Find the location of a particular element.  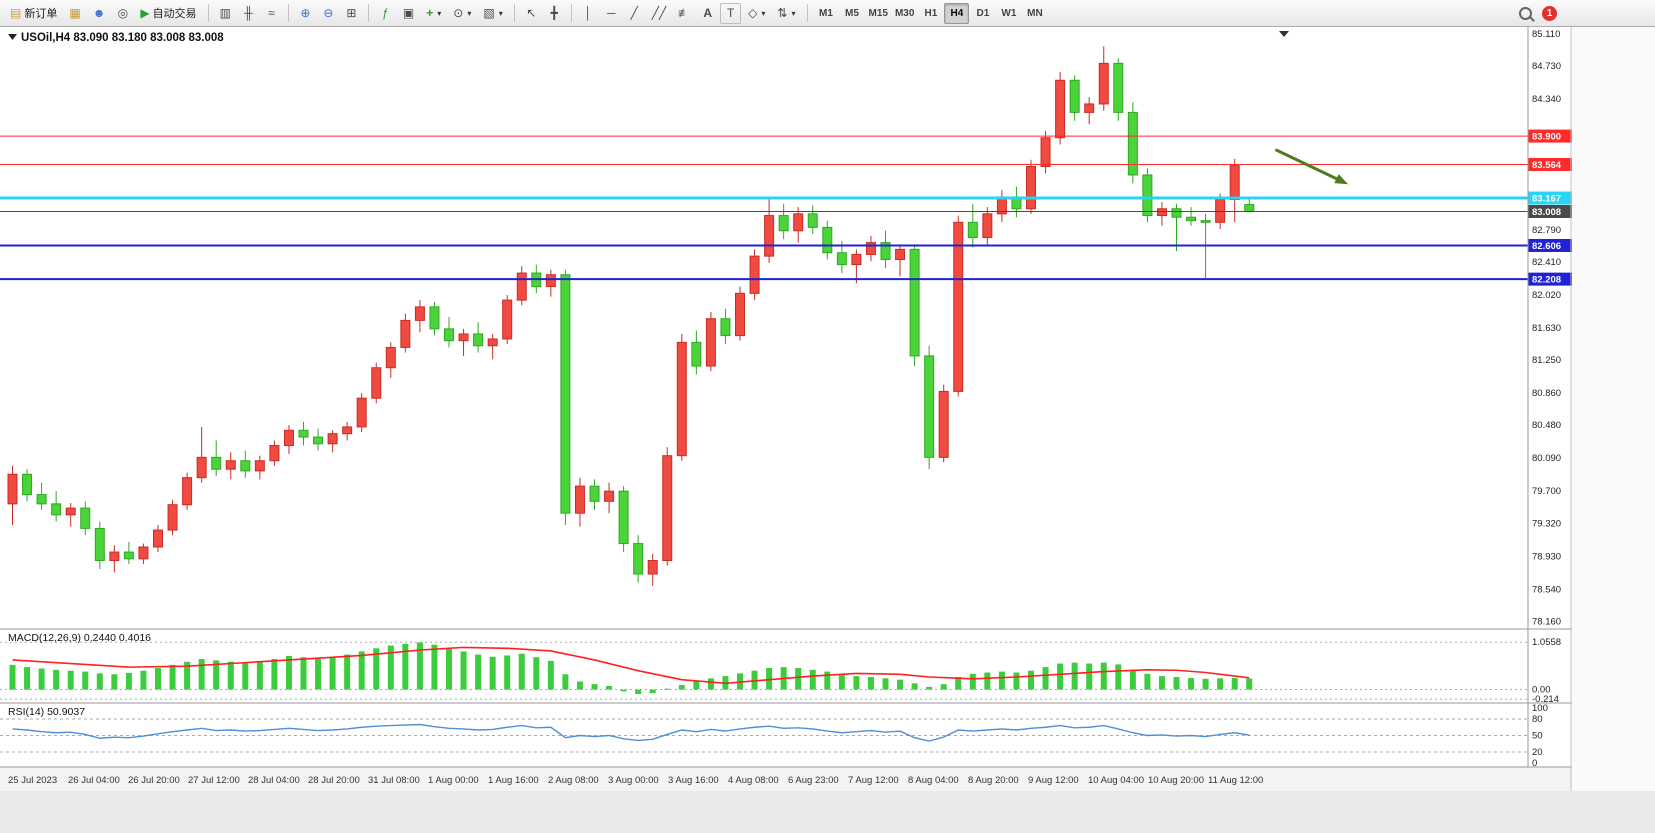

timeframe-H4: H4 is located at coordinates (957, 13).